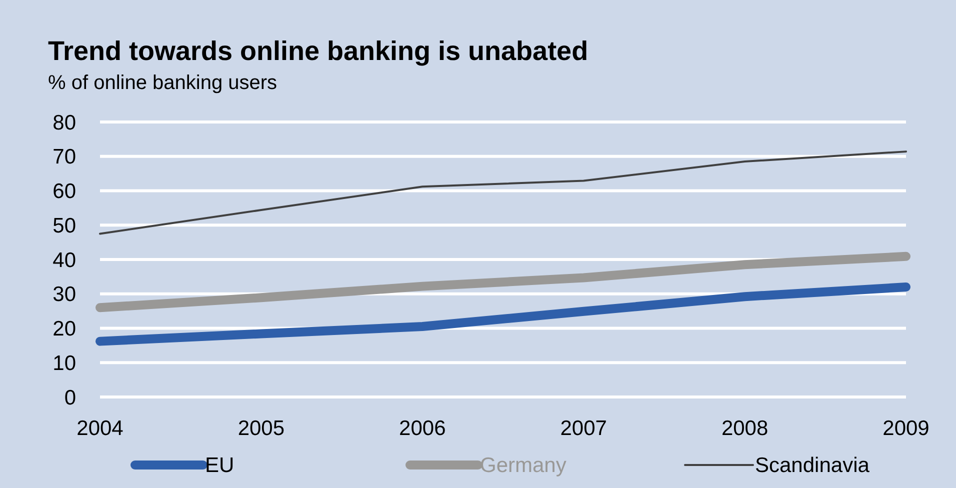 The height and width of the screenshot is (488, 956). Describe the element at coordinates (70, 398) in the screenshot. I see `y-tick-label: 0` at that location.